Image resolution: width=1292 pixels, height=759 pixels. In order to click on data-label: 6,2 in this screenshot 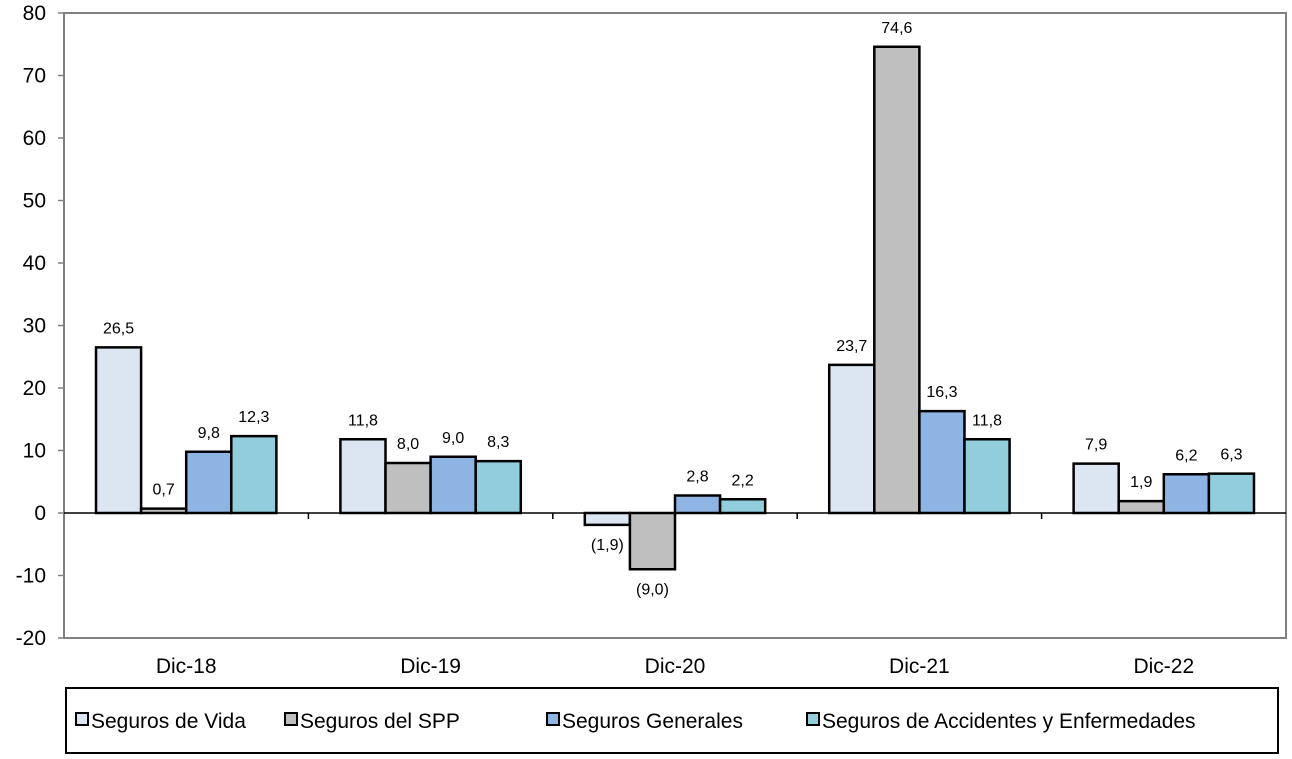, I will do `click(1186, 455)`.